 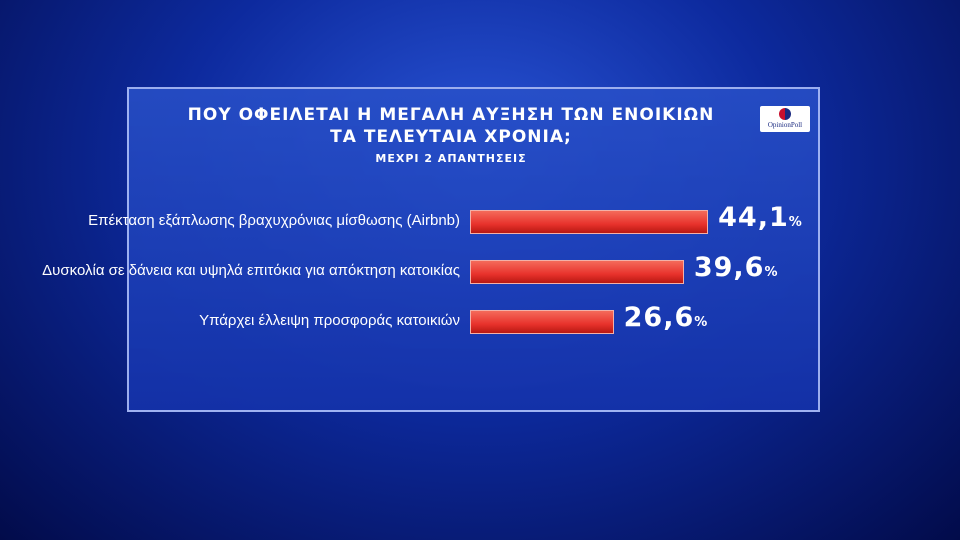 I want to click on chart-subtitle: ΜΕΧΡΙ 2 ΑΠΑΝΤΗΣΕΙΣ, so click(x=451, y=158).